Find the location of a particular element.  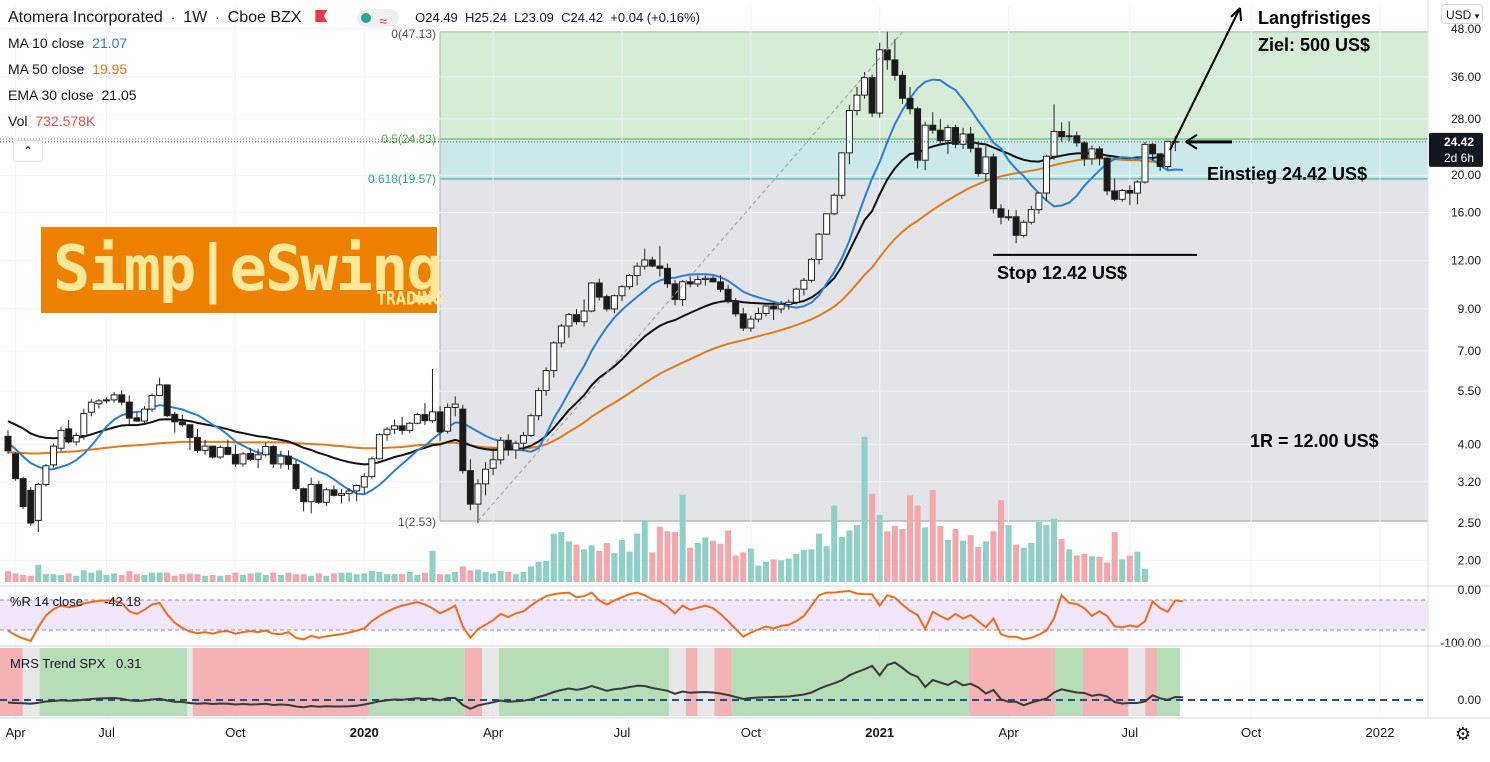

legend-volume: Vol 732.578K is located at coordinates (354, 121).